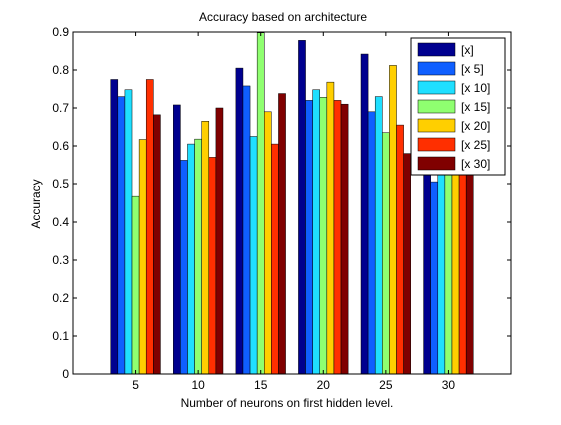 The width and height of the screenshot is (561, 425). Describe the element at coordinates (475, 88) in the screenshot. I see `legend-label: [x 10]` at that location.